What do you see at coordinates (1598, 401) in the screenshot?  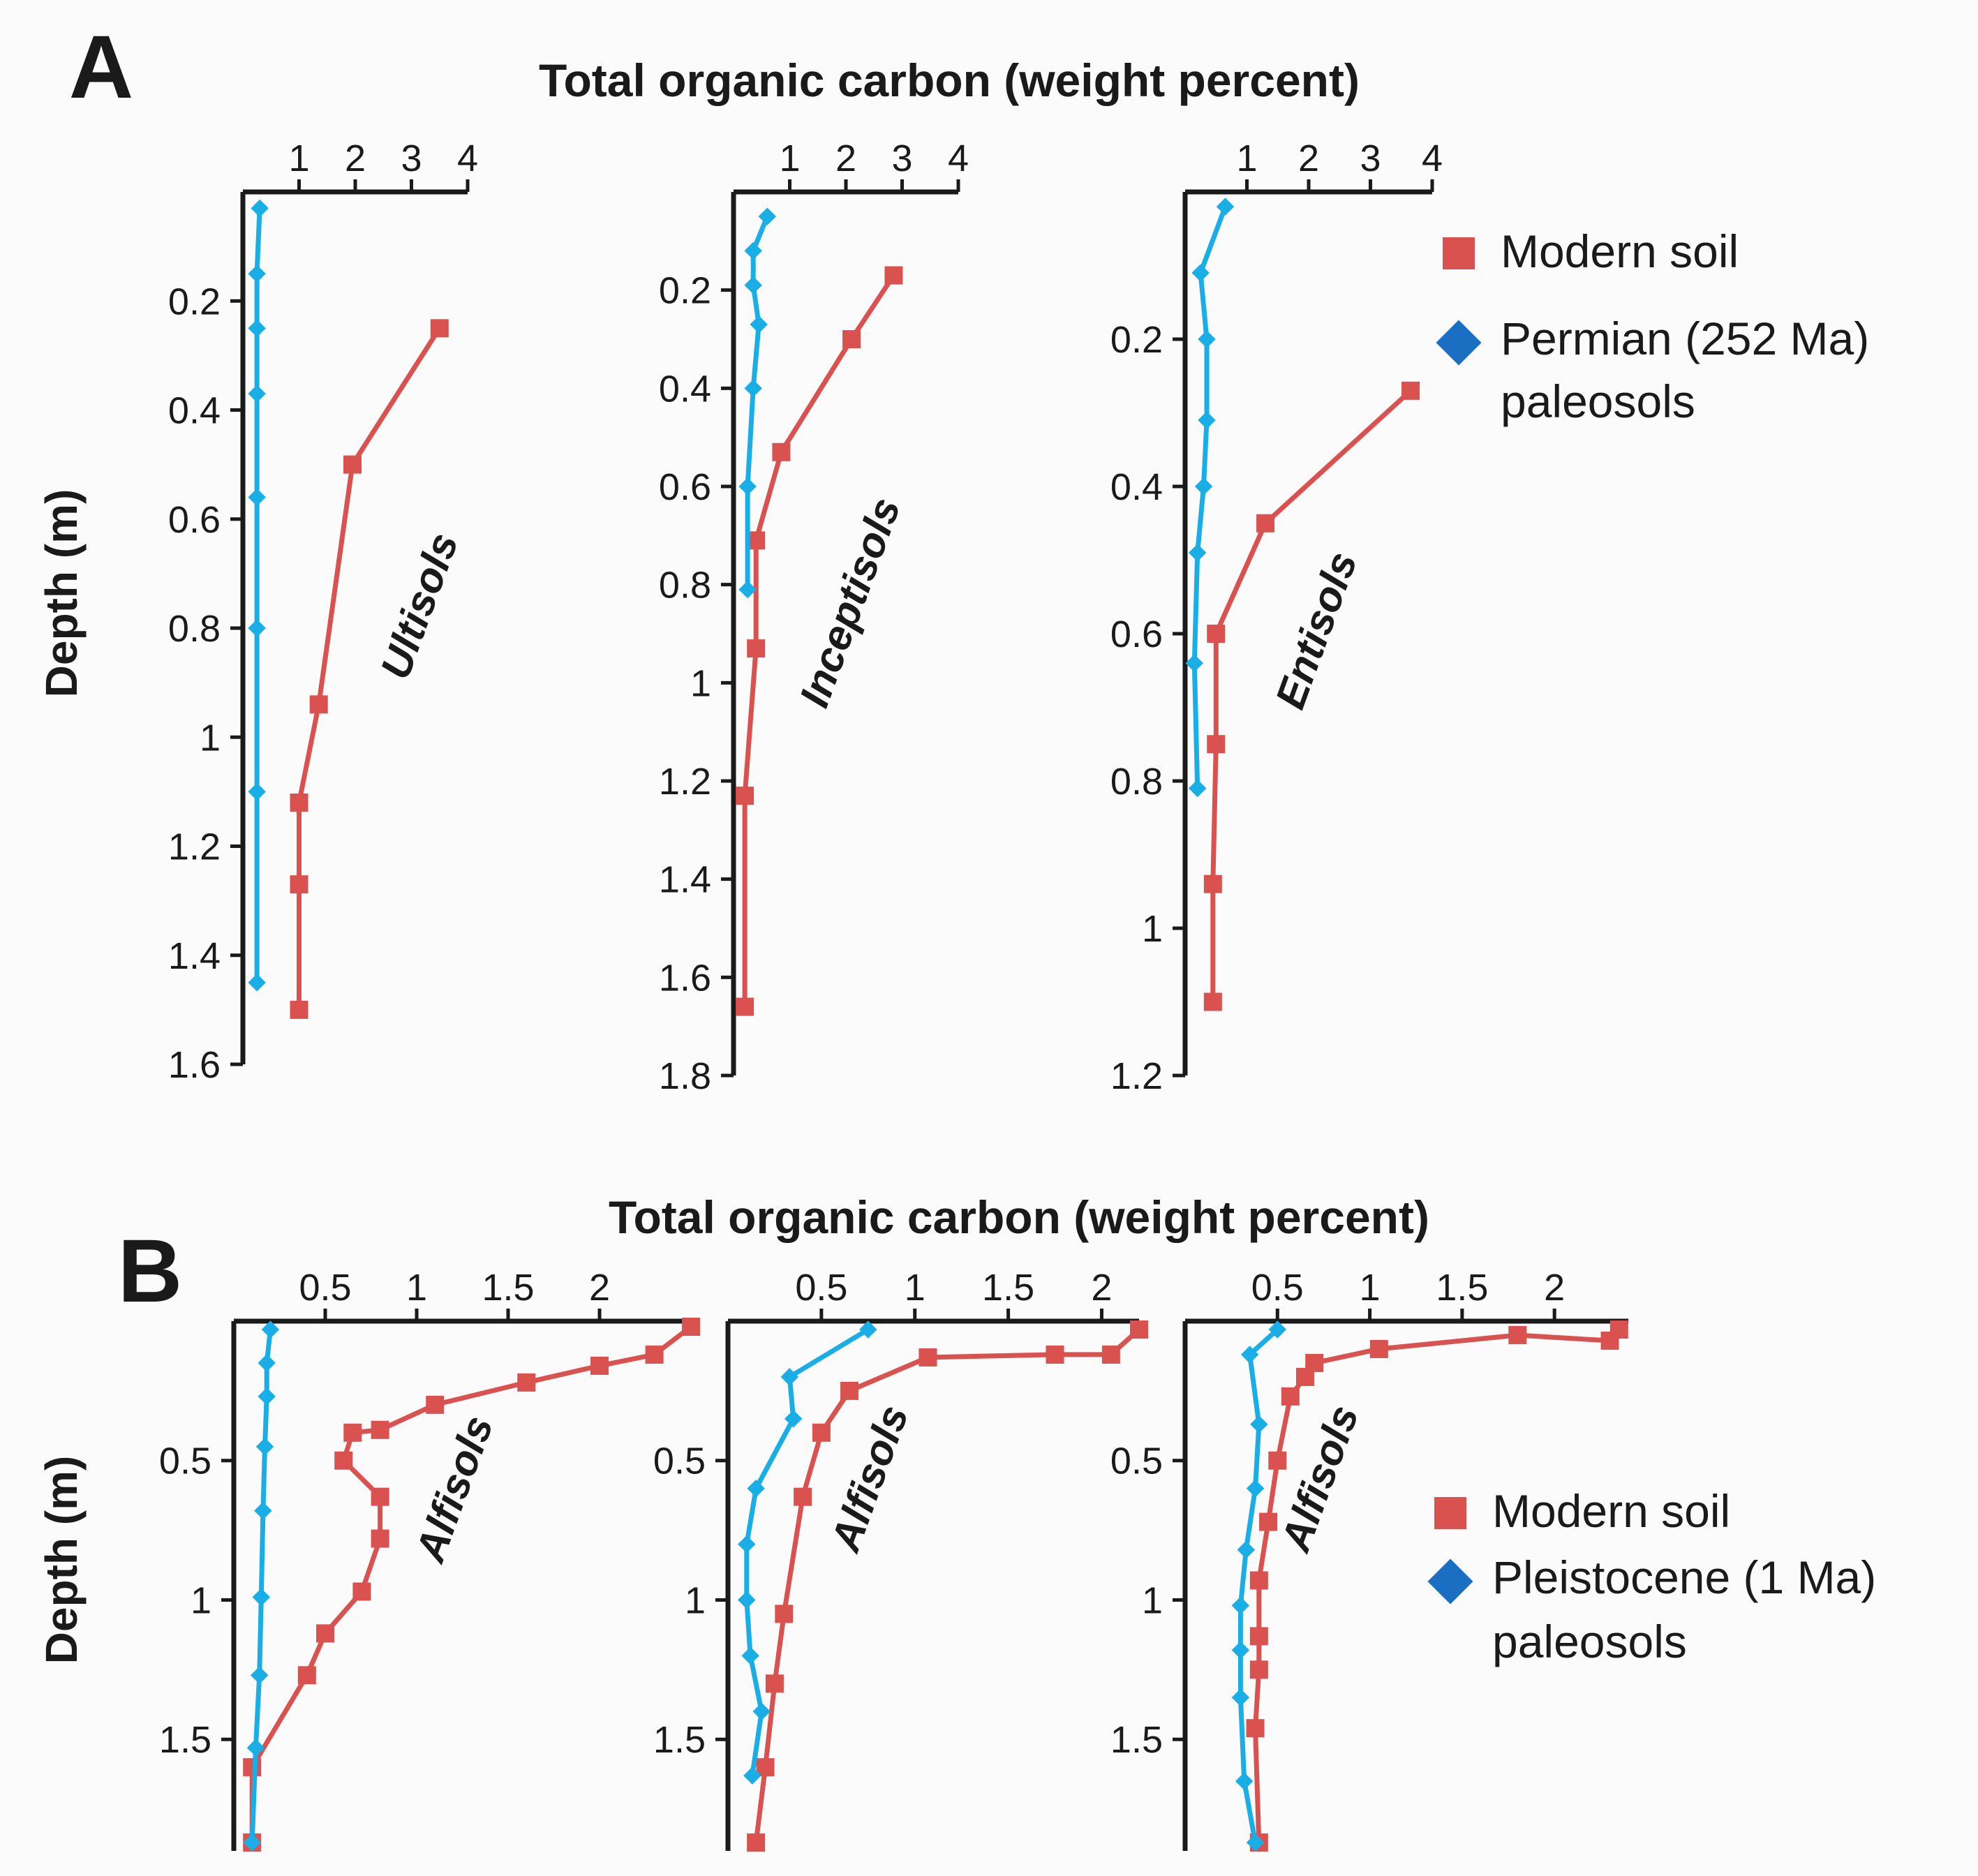 I see `legend-a-paleo-label-2: paleosols` at bounding box center [1598, 401].